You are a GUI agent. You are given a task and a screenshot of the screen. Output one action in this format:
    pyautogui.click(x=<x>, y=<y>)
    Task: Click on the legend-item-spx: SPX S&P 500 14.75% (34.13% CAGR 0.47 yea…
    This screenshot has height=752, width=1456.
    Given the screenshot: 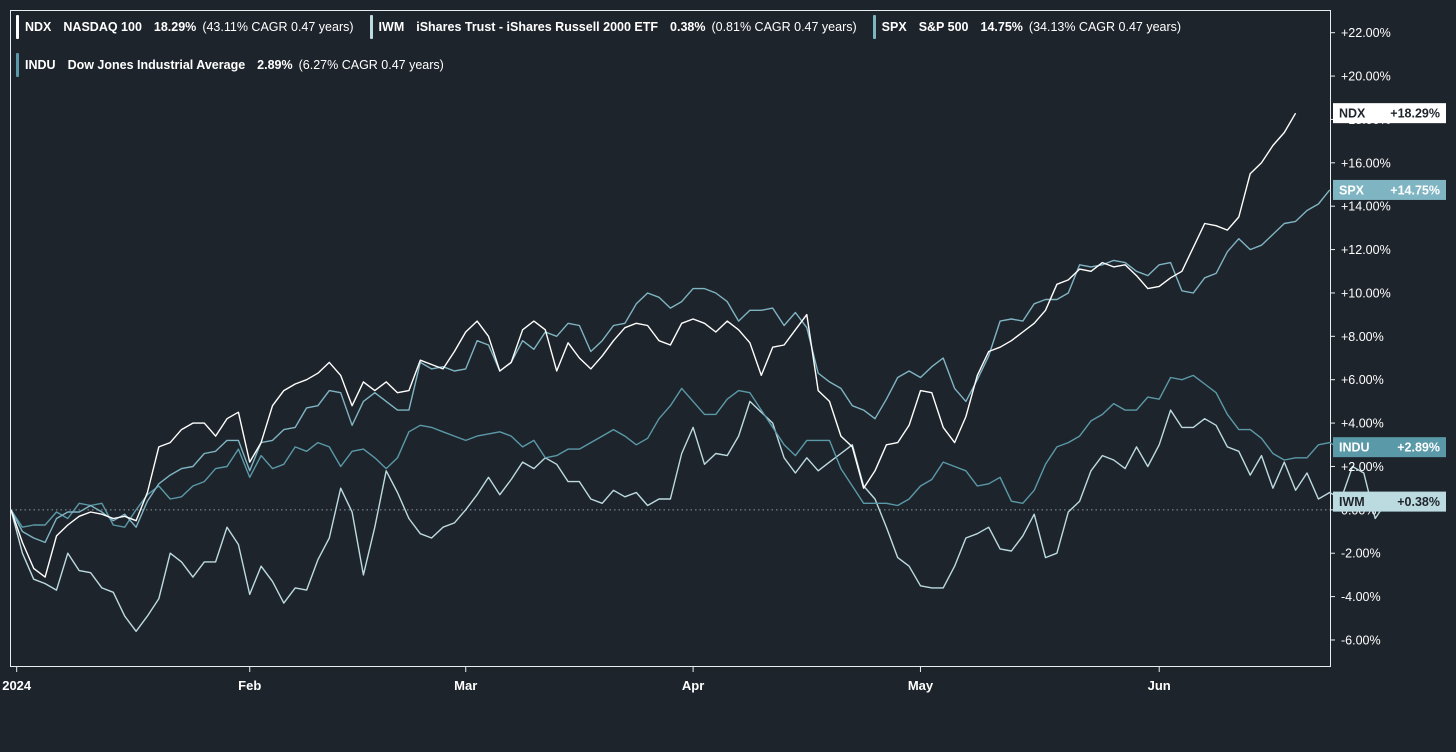 What is the action you would take?
    pyautogui.click(x=1027, y=27)
    